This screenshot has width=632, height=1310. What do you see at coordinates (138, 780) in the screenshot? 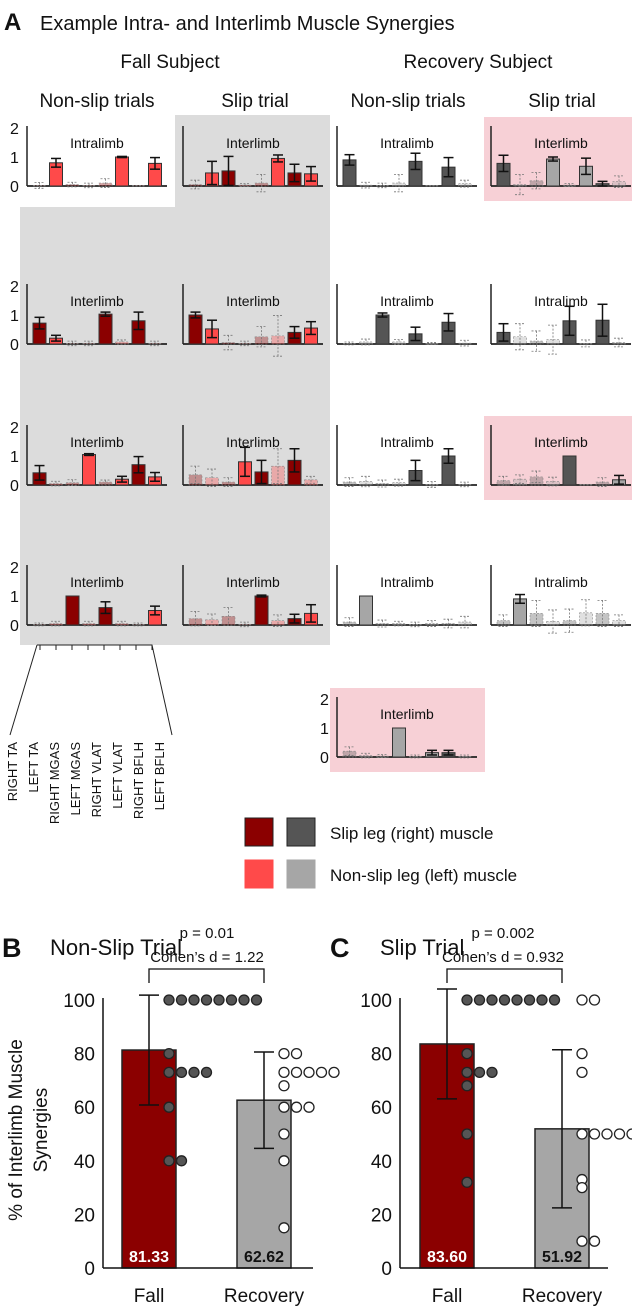
I see `muscle-label: RIGHT BFLH` at bounding box center [138, 780].